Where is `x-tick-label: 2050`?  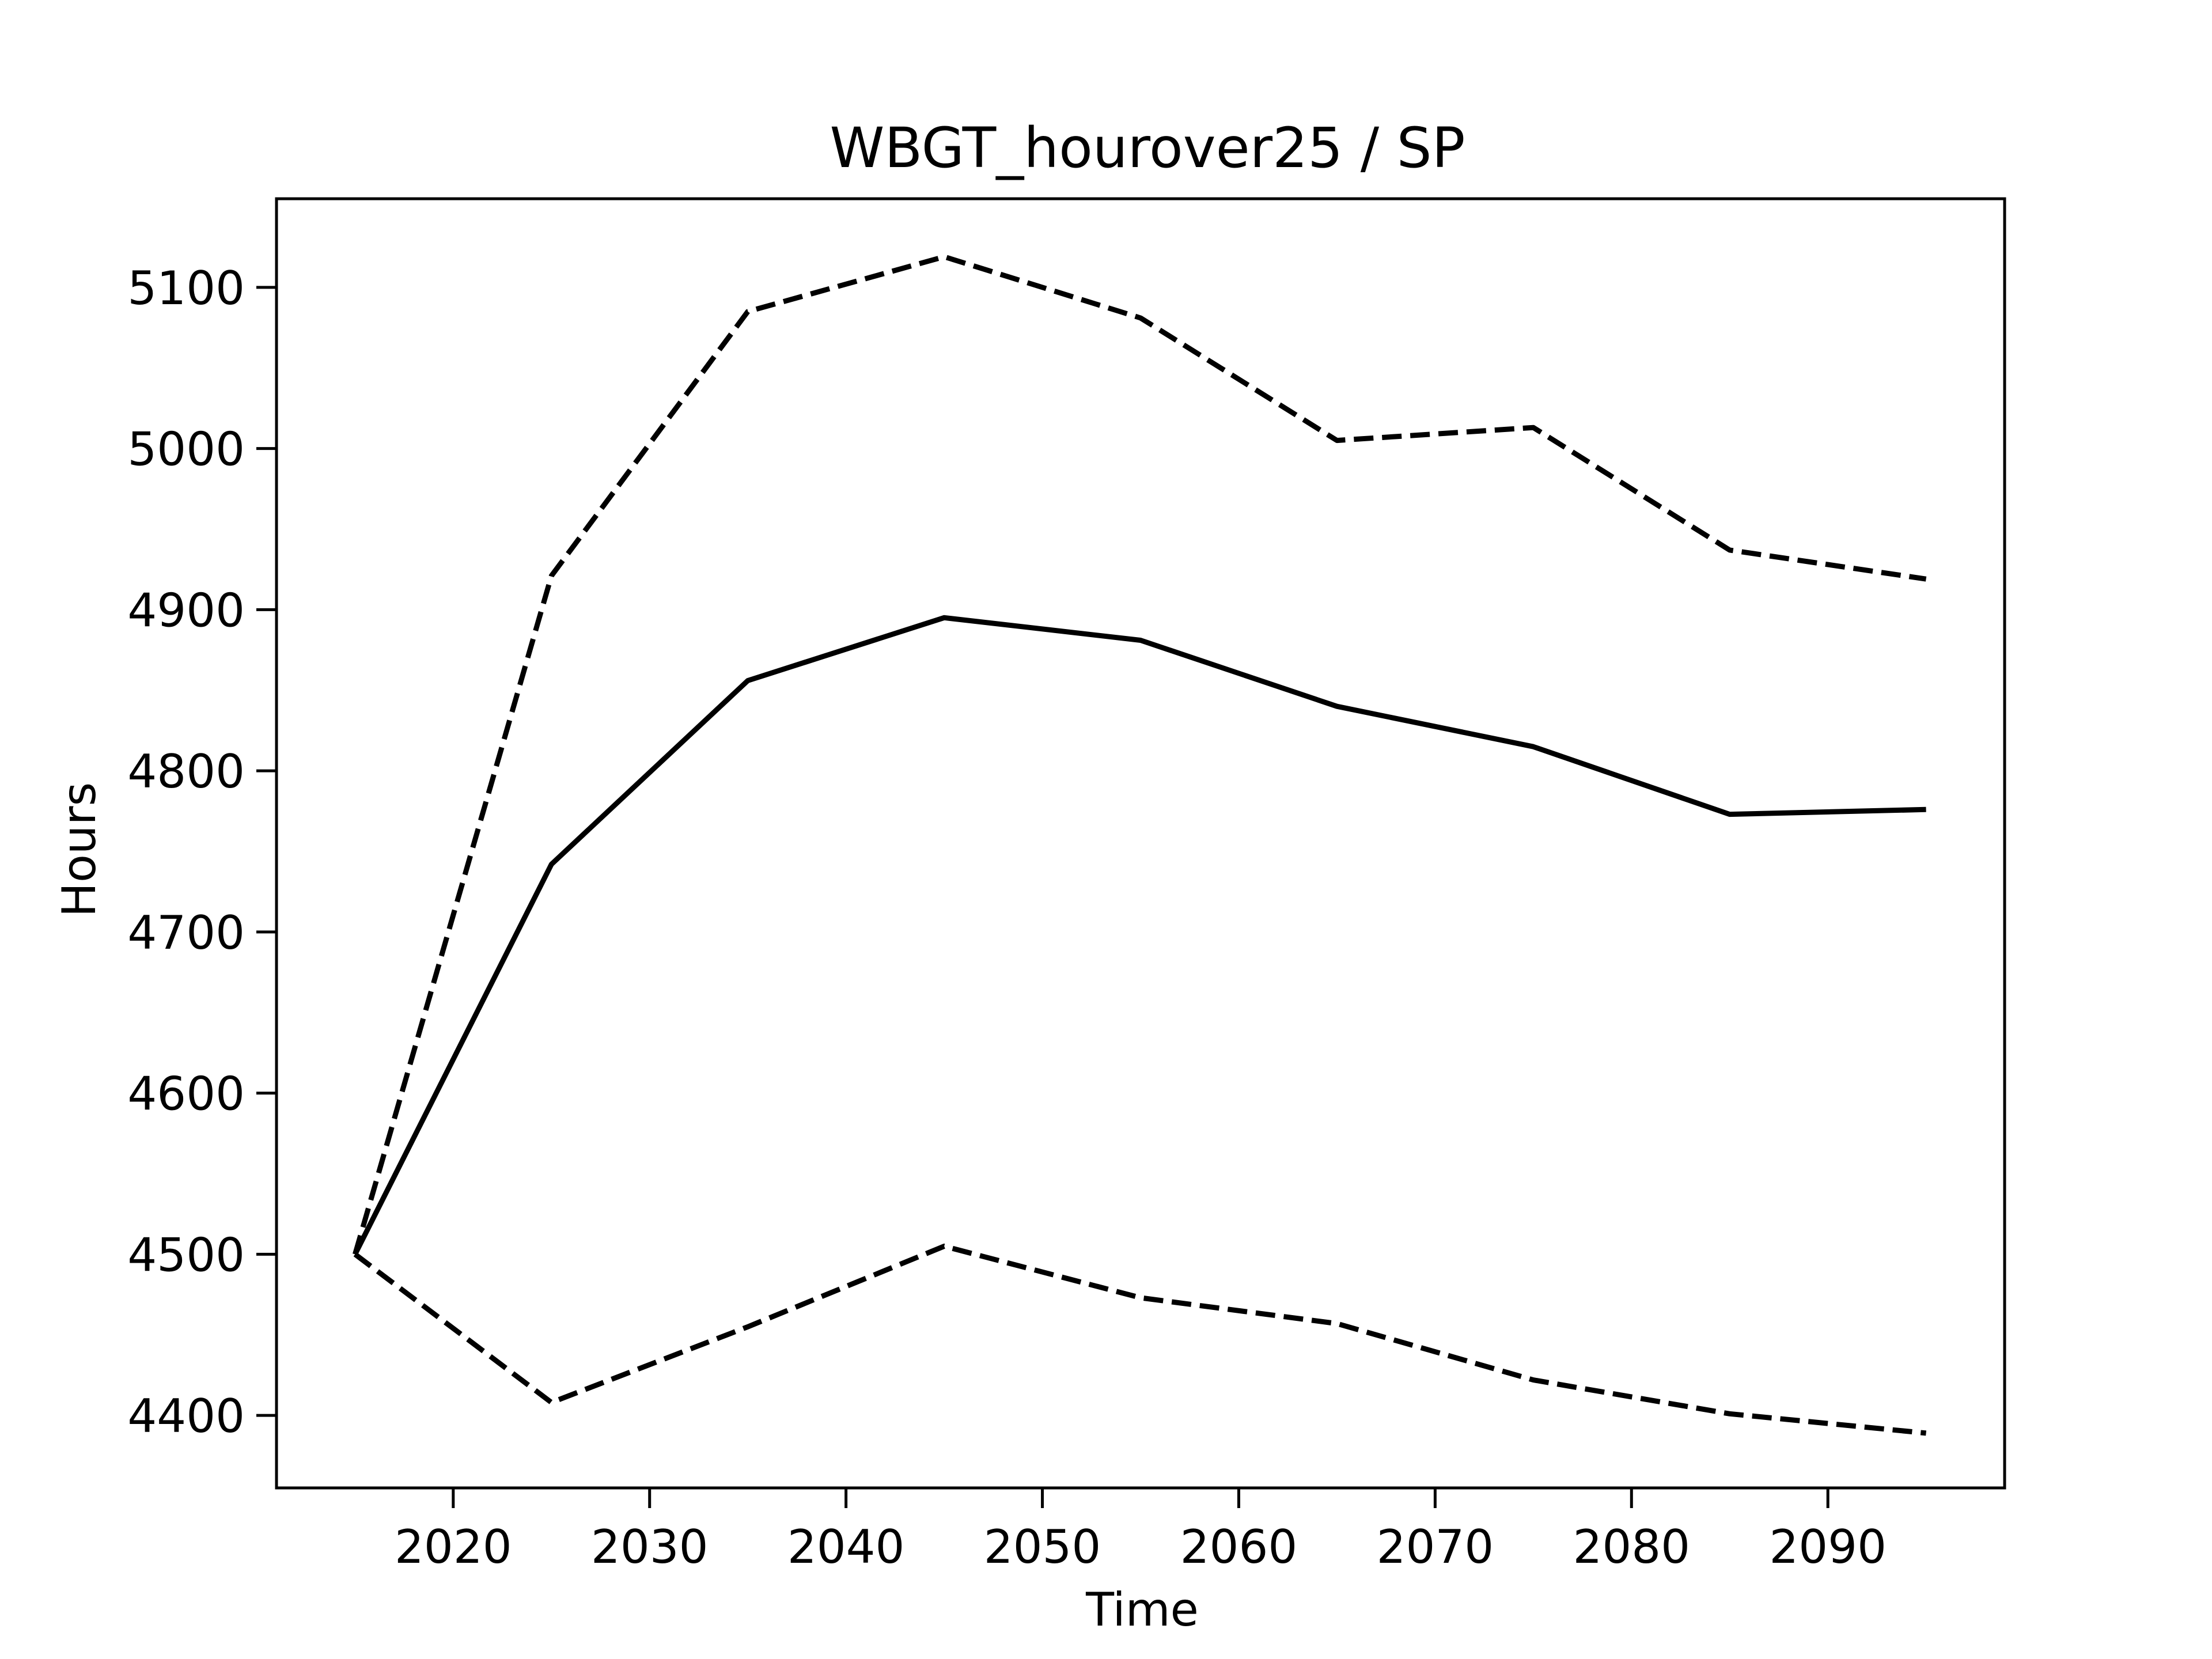
x-tick-label: 2050 is located at coordinates (1042, 1547).